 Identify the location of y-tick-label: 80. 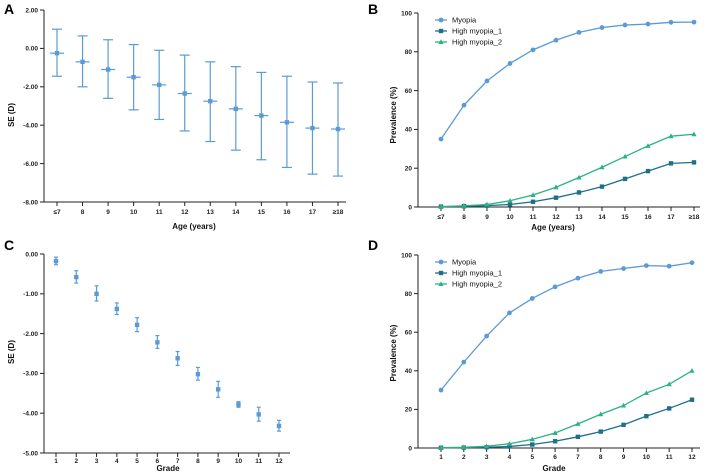
(409, 294).